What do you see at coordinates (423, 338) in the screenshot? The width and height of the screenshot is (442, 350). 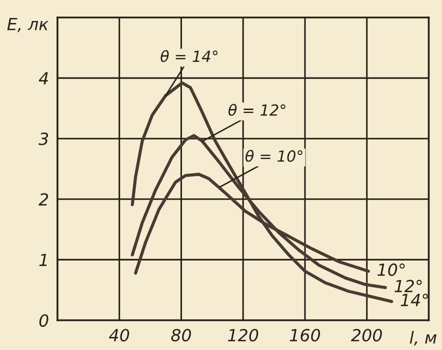 I see `x-axis-title: l, м` at bounding box center [423, 338].